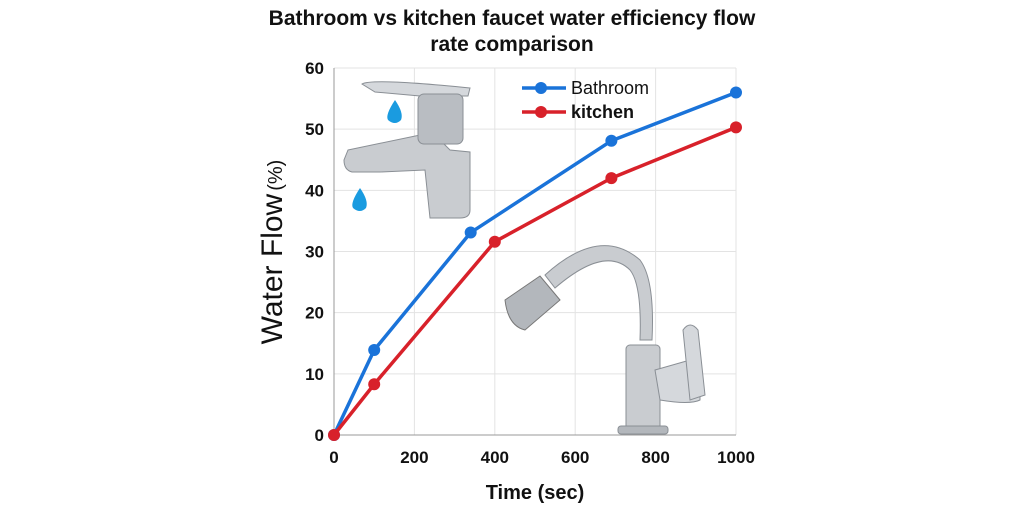 The image size is (1024, 513). I want to click on y-tick-label: 40, so click(314, 190).